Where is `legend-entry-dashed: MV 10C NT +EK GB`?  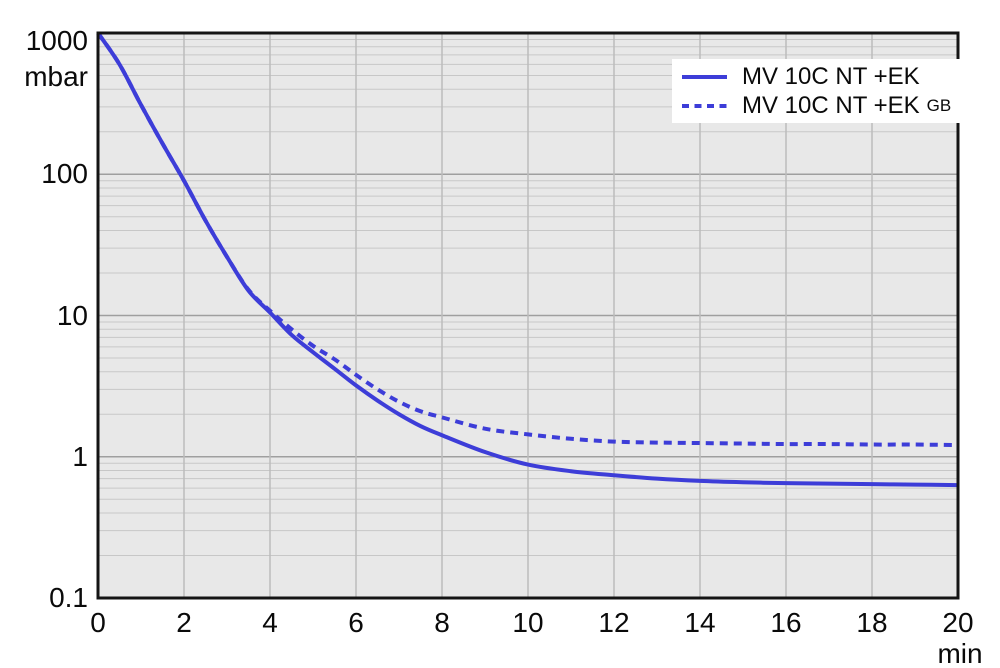 legend-entry-dashed: MV 10C NT +EK GB is located at coordinates (816, 105).